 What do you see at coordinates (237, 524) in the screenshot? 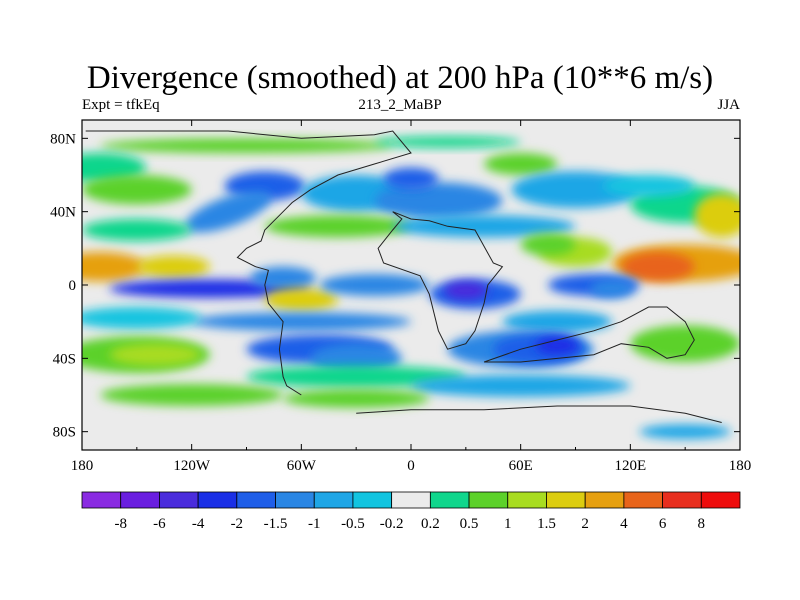
I see `colorbar-label: -2` at bounding box center [237, 524].